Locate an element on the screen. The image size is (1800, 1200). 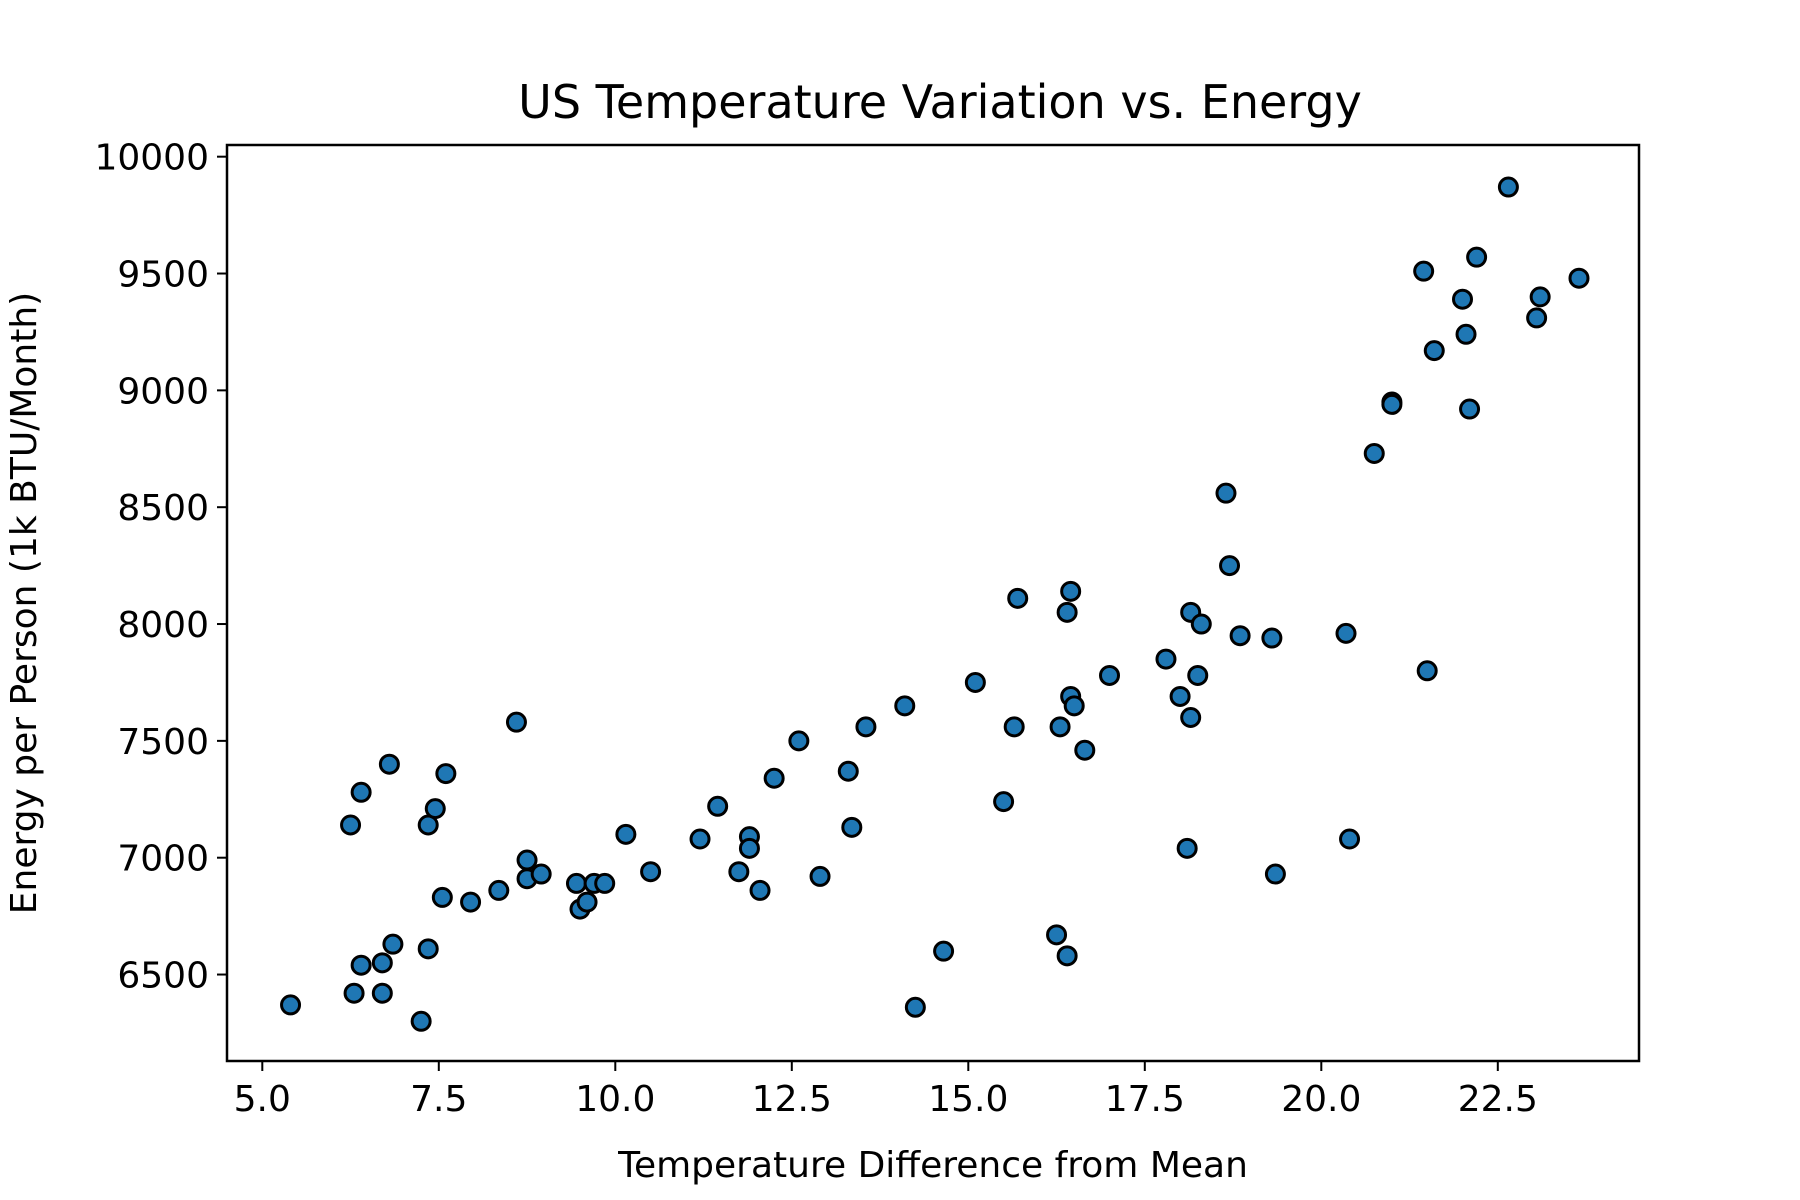
x-tick-label: 12.5 is located at coordinates (792, 1099).